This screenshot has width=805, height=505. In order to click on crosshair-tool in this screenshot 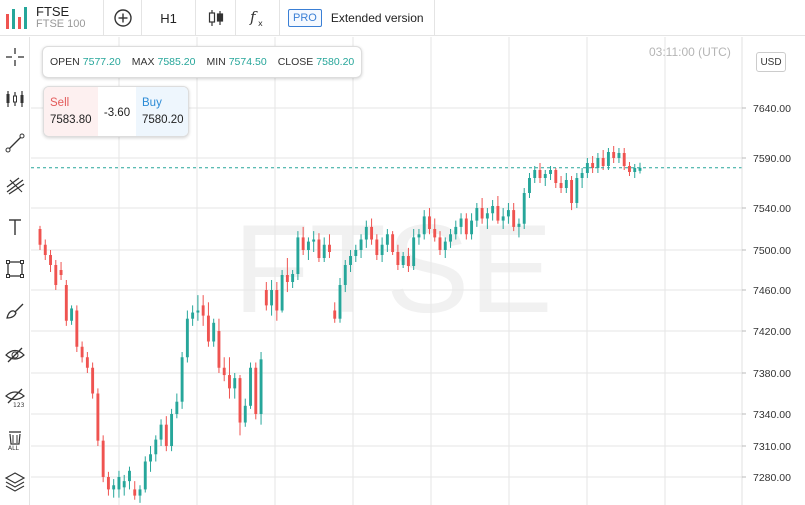, I will do `click(15, 57)`.